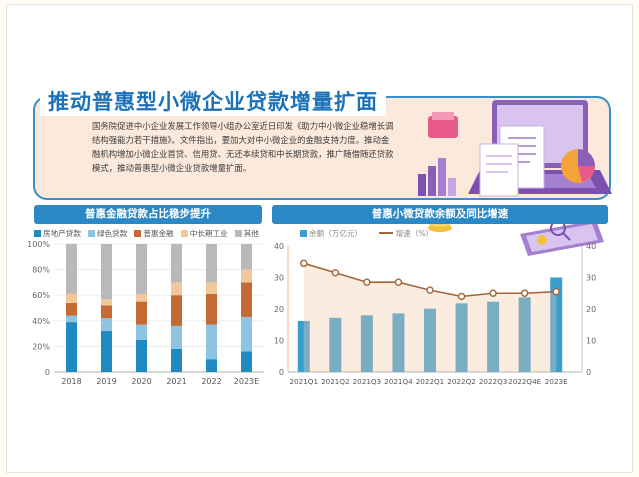  What do you see at coordinates (158, 233) in the screenshot?
I see `legend-label: 普惠金融` at bounding box center [158, 233].